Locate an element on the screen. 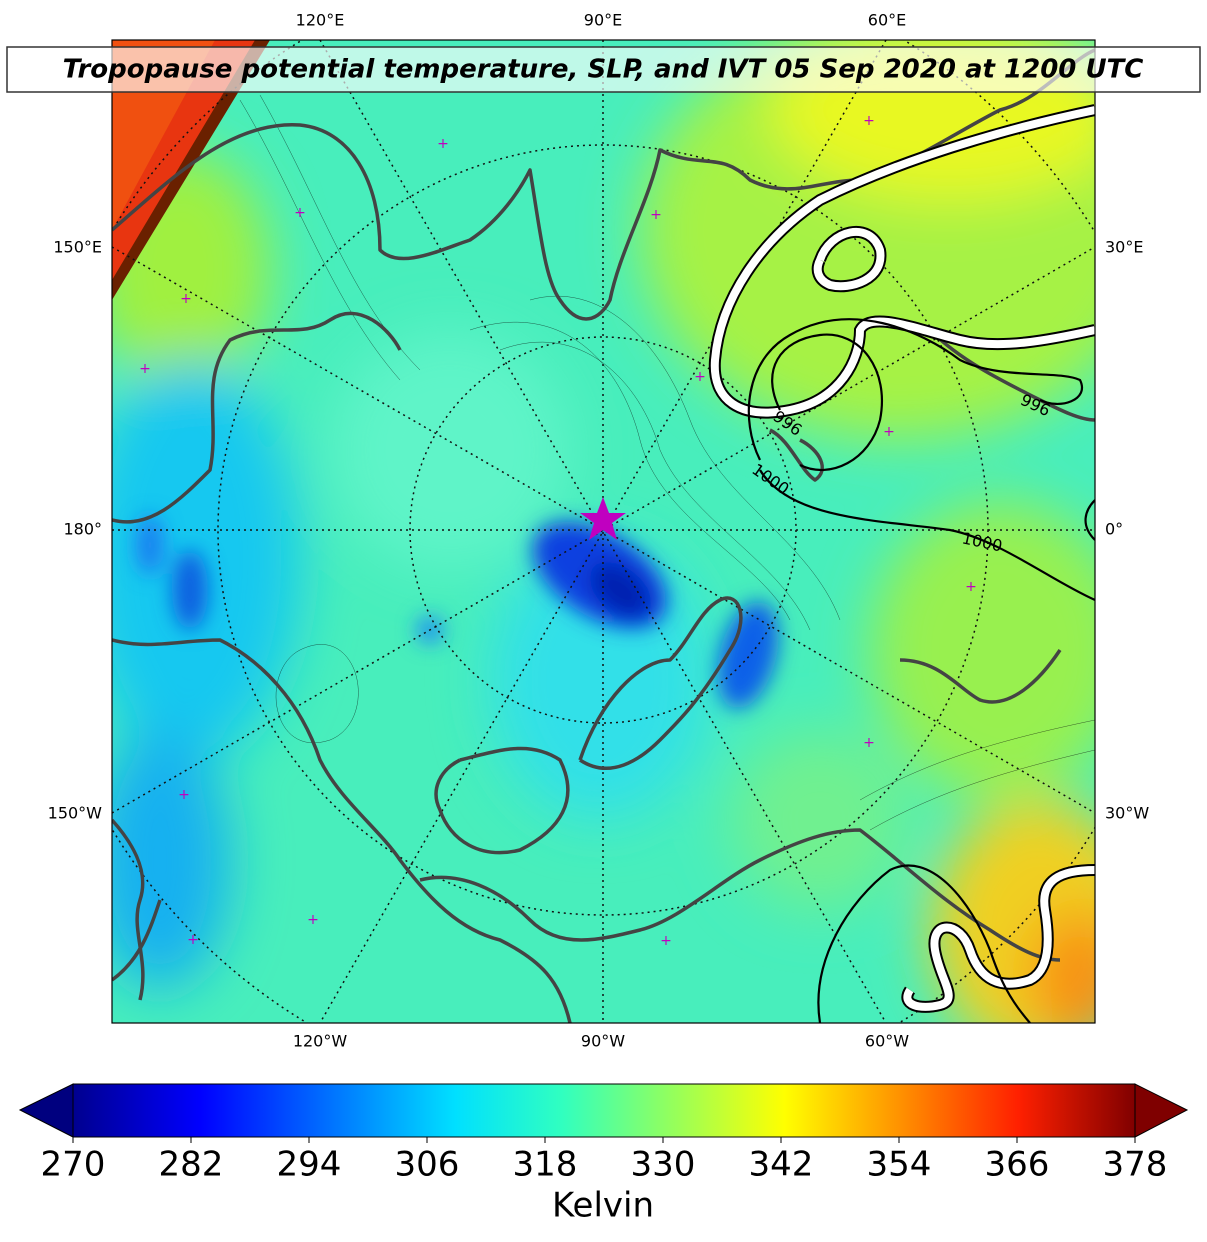 The image size is (1207, 1242). title-box is located at coordinates (603, 69).